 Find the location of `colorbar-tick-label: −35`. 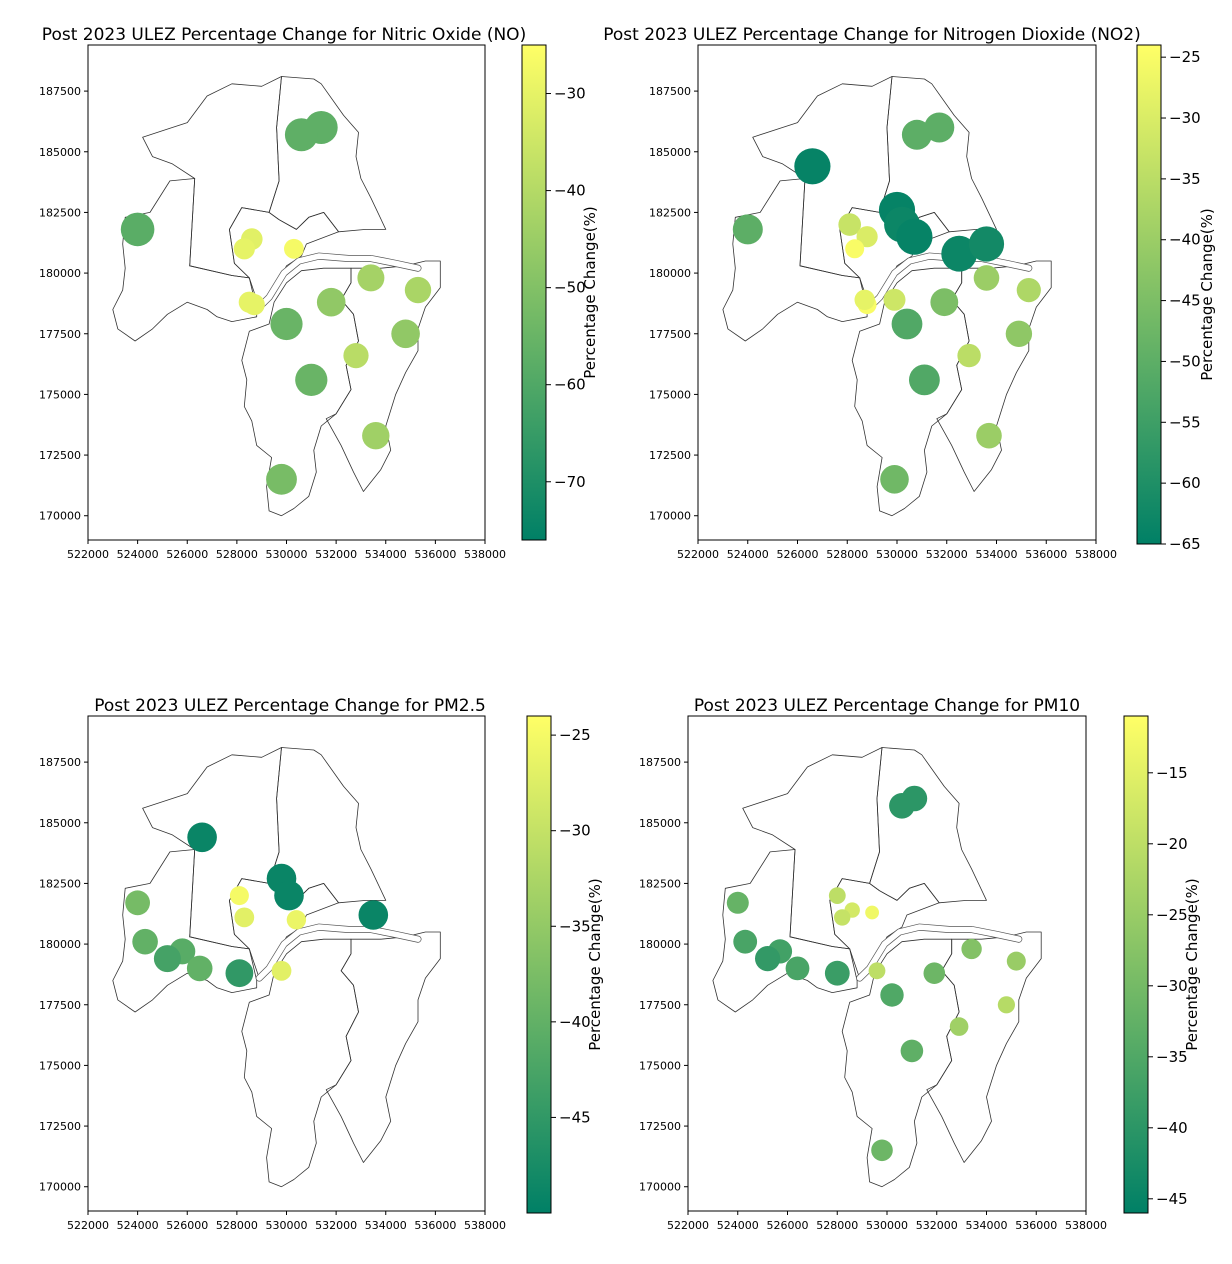

colorbar-tick-label: −35 is located at coordinates (575, 926).